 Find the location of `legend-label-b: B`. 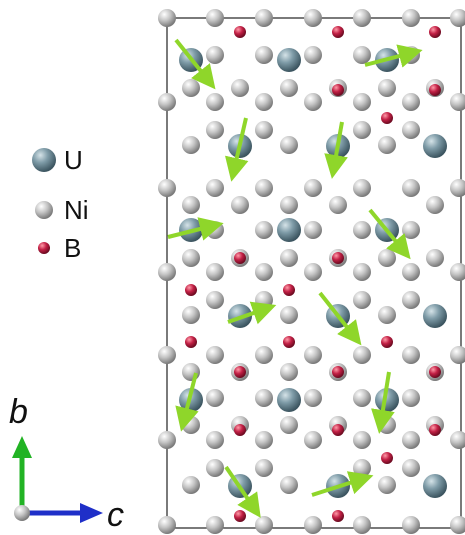

legend-label-b: B is located at coordinates (72, 248).